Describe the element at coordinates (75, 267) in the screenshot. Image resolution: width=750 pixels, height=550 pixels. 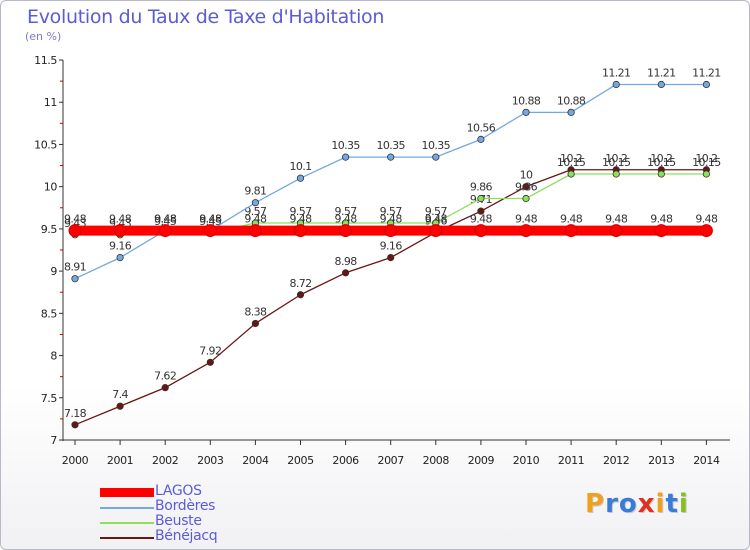
I see `data-label-borderes: 8.91` at that location.